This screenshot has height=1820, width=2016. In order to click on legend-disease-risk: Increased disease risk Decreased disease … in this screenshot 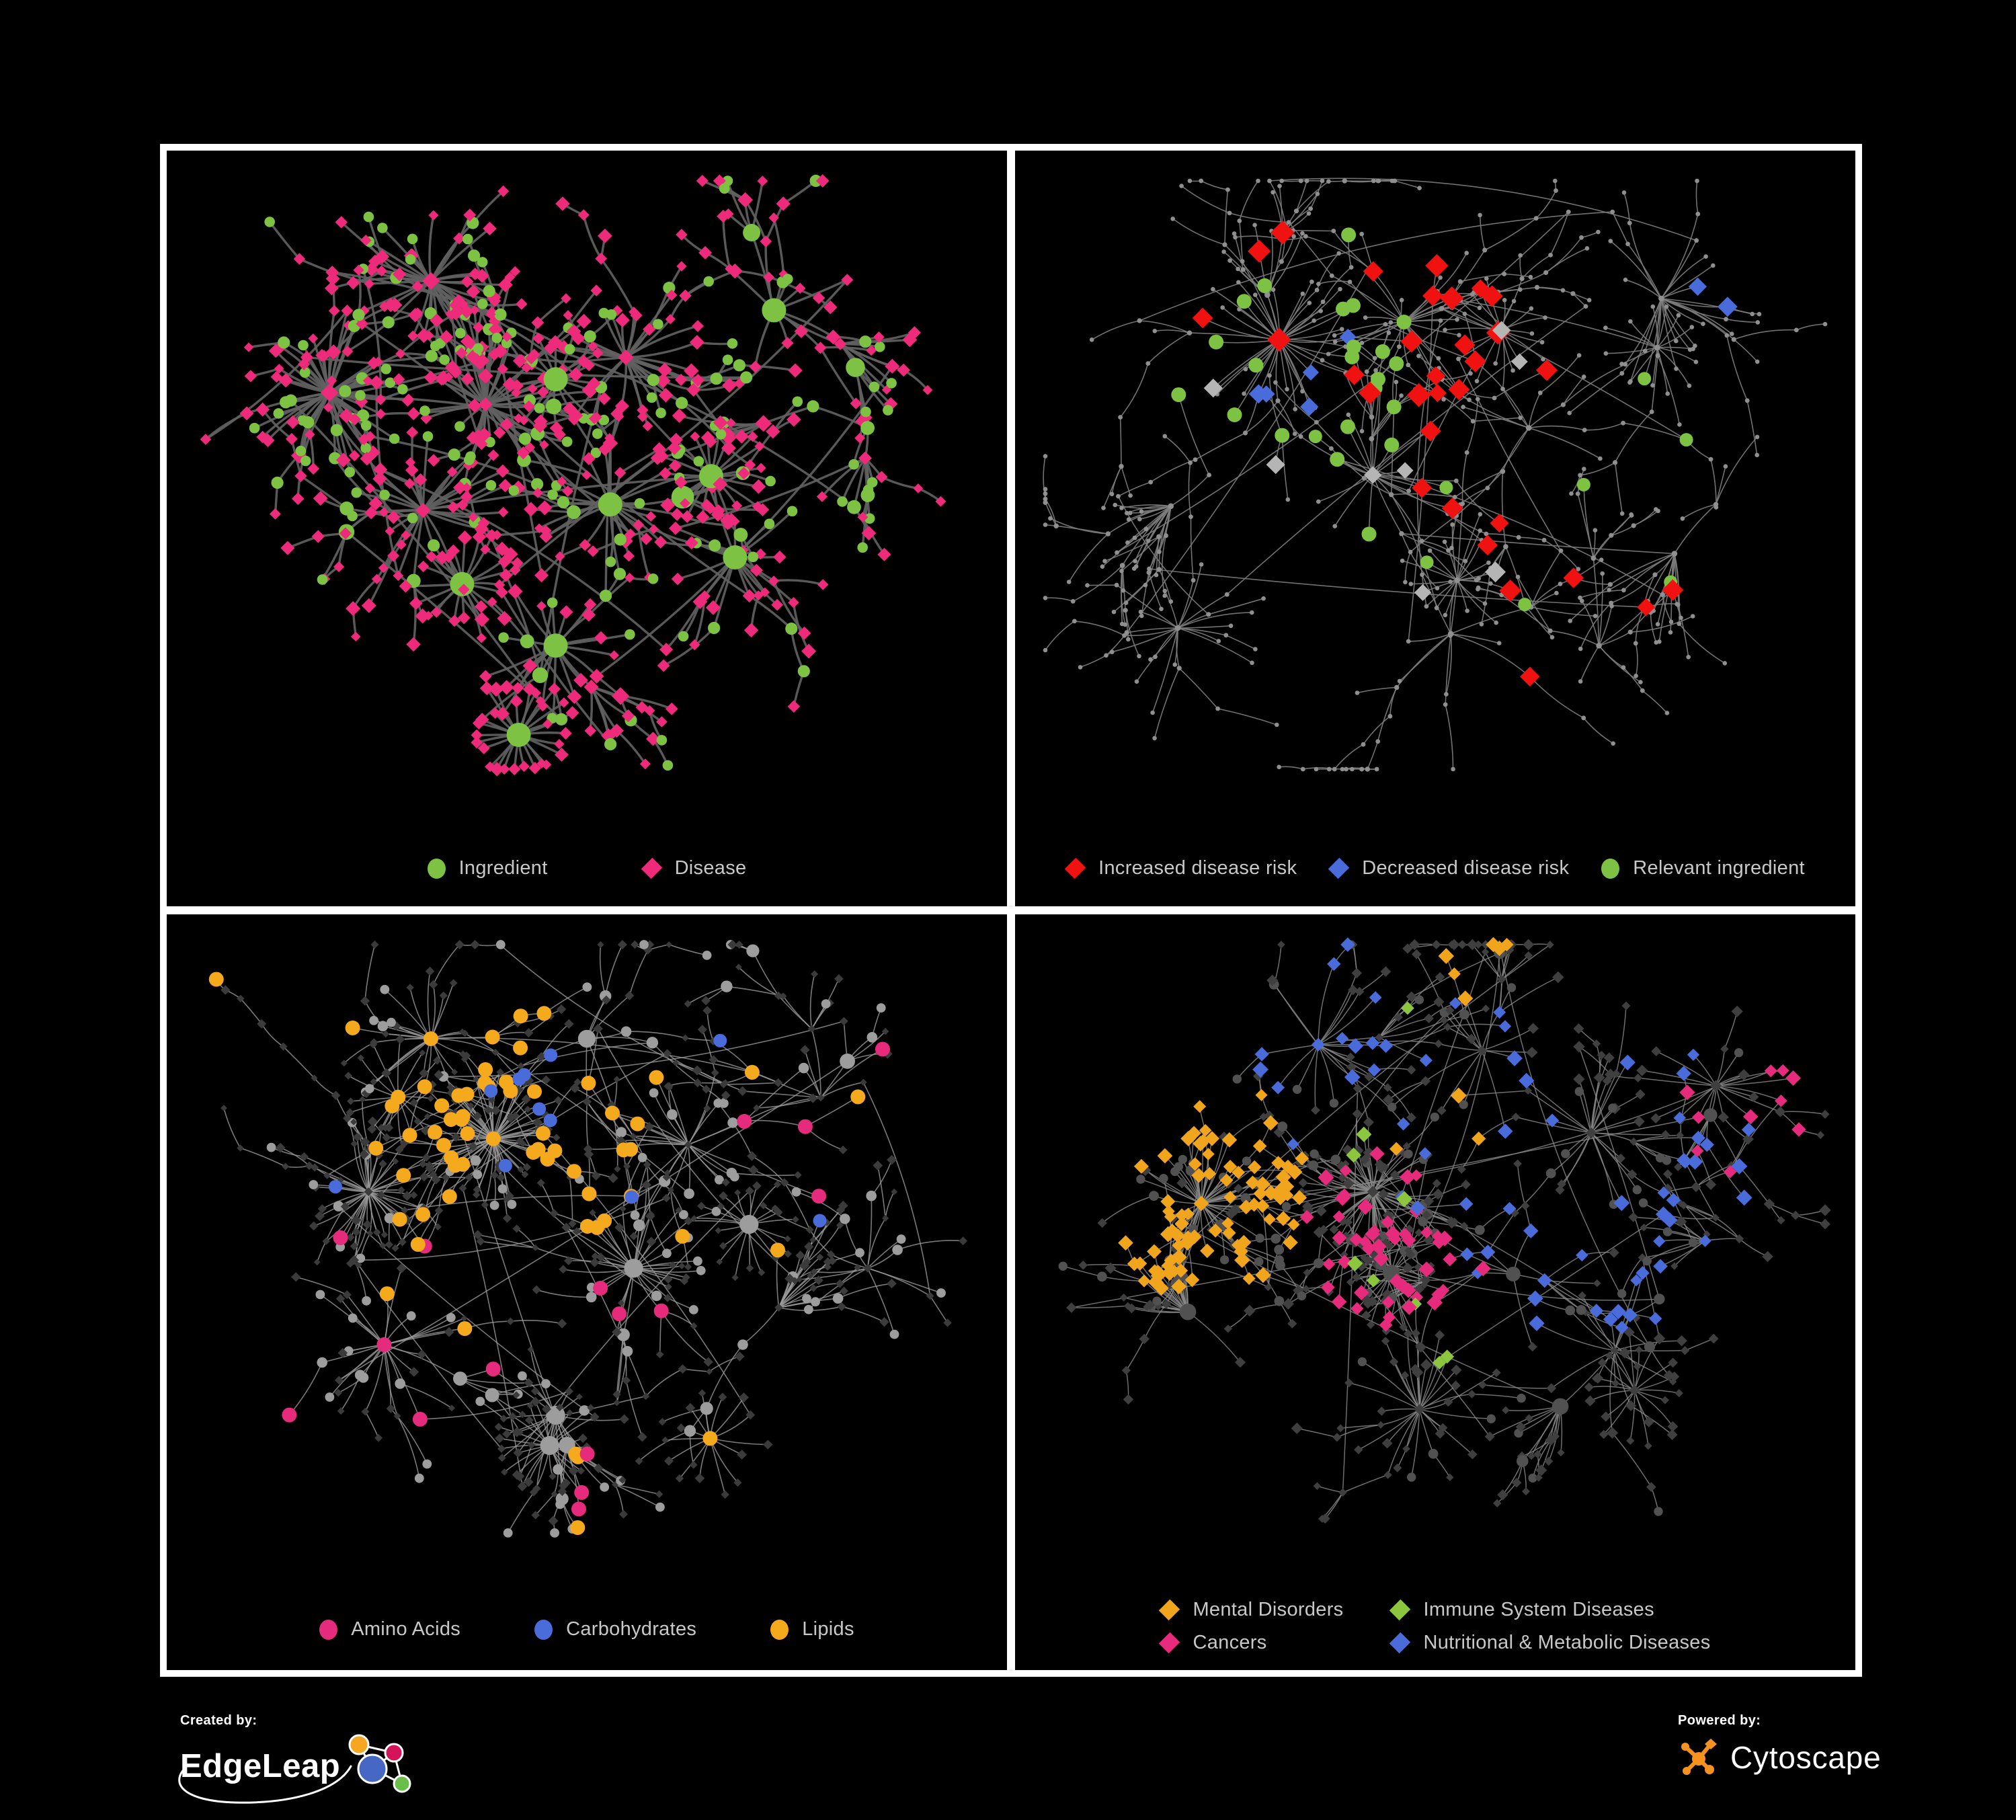, I will do `click(1435, 868)`.